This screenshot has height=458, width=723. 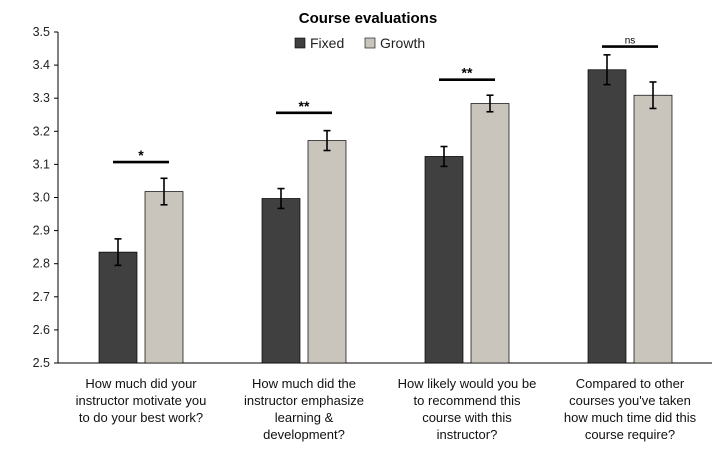 What do you see at coordinates (467, 383) in the screenshot?
I see `category-label-line: How likely would you be` at bounding box center [467, 383].